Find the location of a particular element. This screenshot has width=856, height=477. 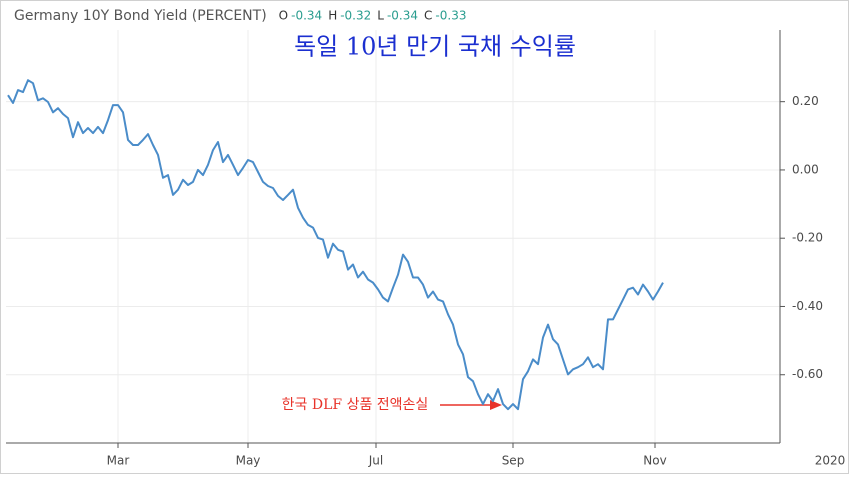

x-tick-label: 2020 is located at coordinates (830, 461).